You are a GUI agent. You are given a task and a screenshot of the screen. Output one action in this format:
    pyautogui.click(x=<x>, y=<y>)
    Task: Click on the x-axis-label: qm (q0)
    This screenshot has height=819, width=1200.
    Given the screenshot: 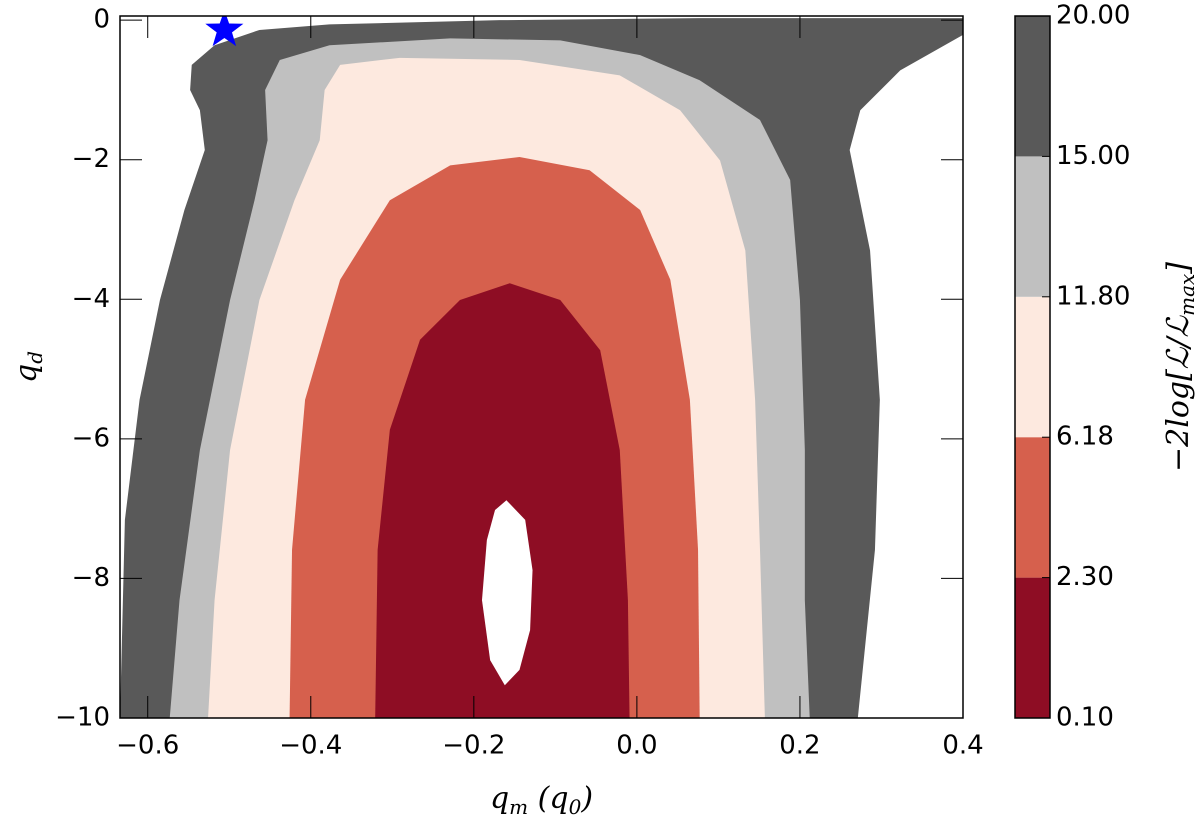 What is the action you would take?
    pyautogui.click(x=541, y=800)
    